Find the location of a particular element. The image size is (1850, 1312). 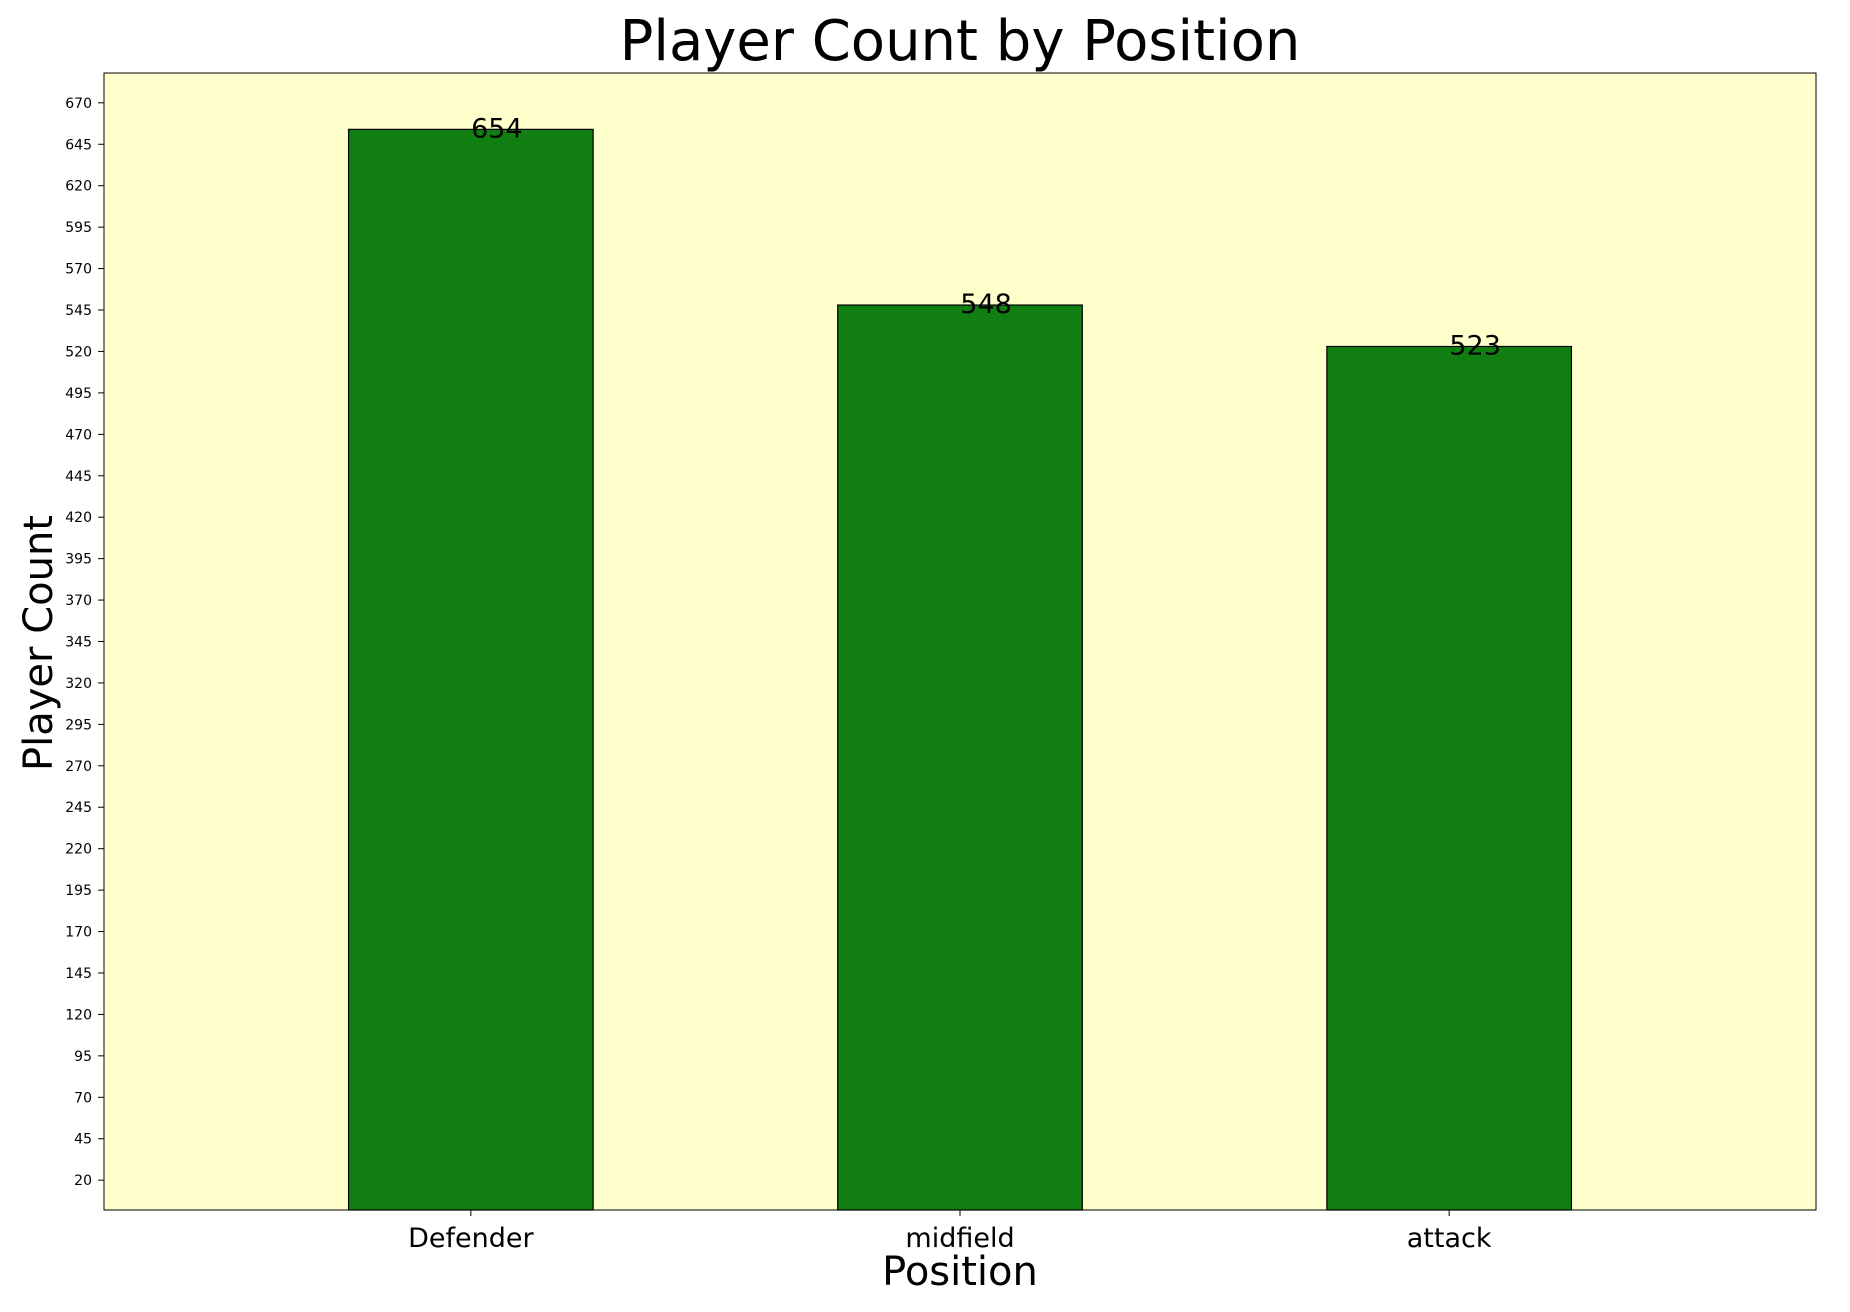

data-label: 654 is located at coordinates (497, 128).